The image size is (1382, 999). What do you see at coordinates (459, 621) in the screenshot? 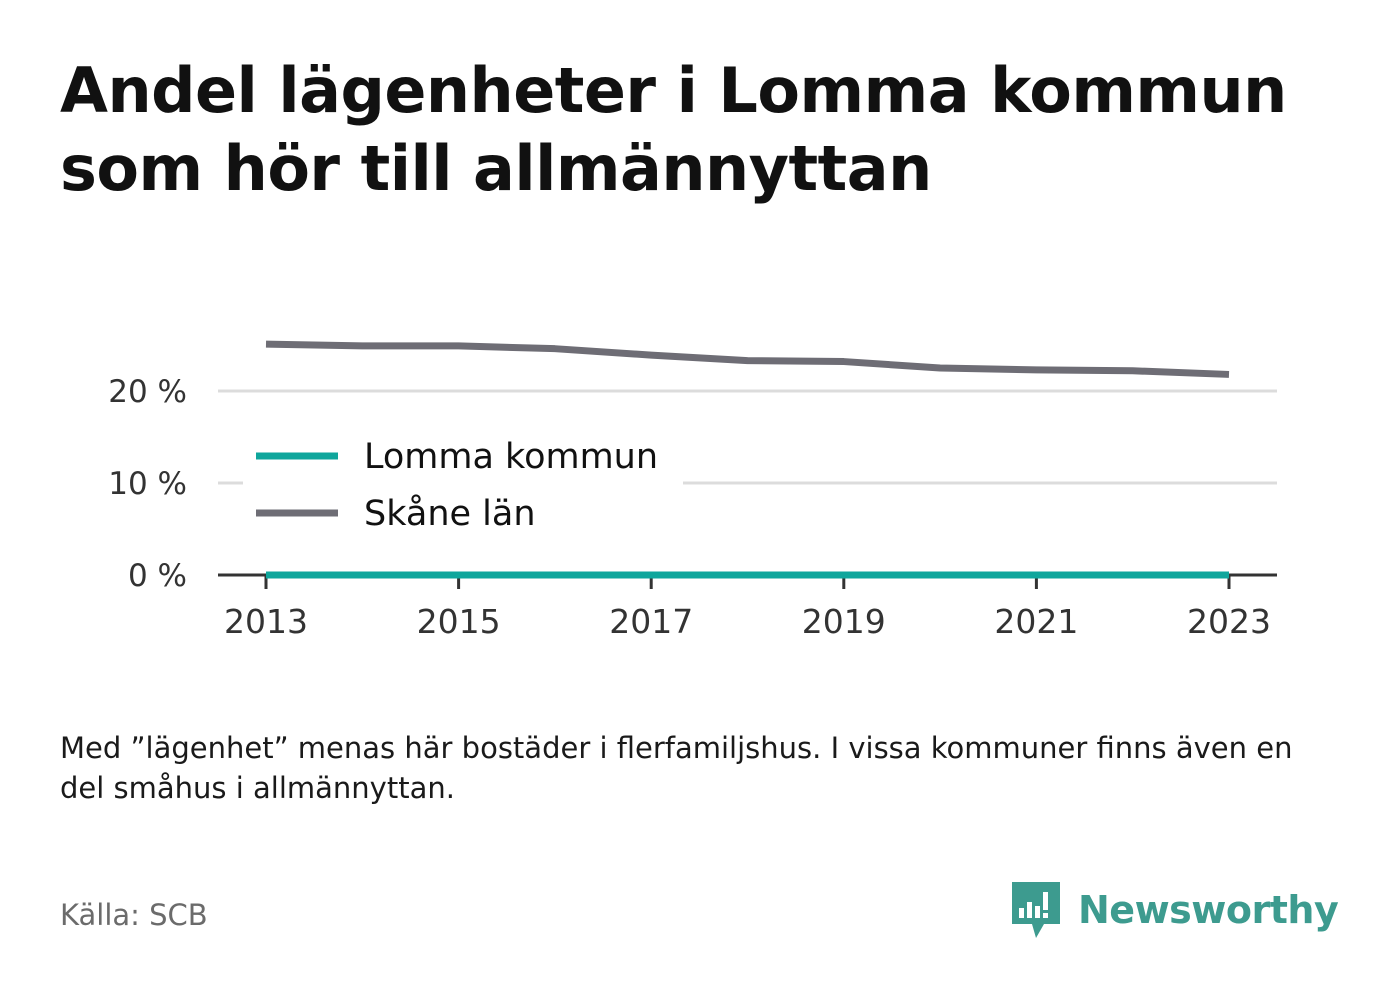
I see `x-tick-label: 2015` at bounding box center [459, 621].